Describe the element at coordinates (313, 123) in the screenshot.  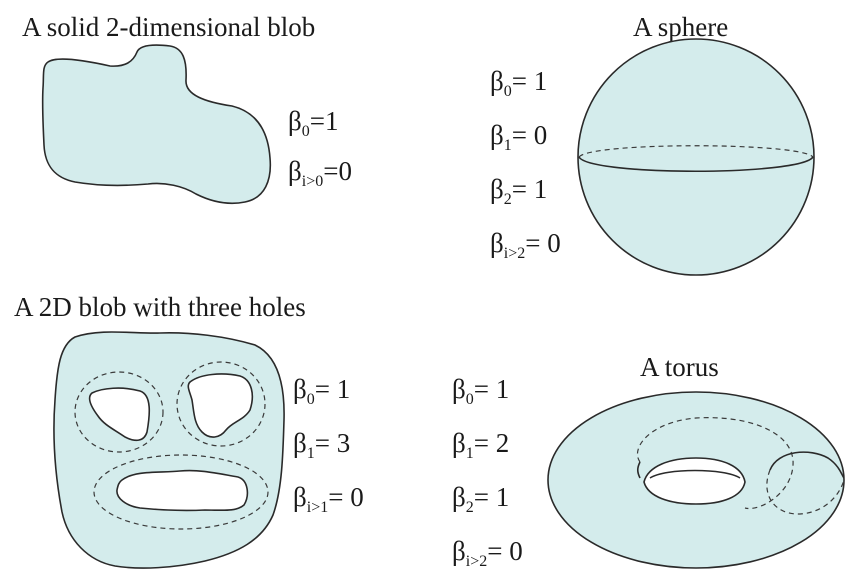
I see `blob-betti-0: β0=1` at that location.